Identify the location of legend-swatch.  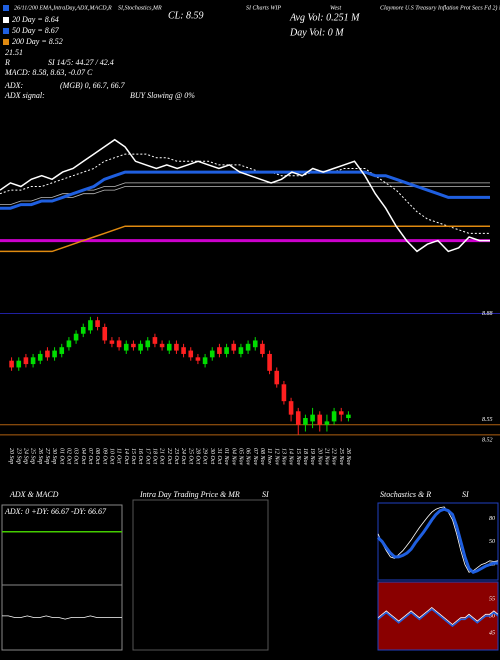
(6, 31).